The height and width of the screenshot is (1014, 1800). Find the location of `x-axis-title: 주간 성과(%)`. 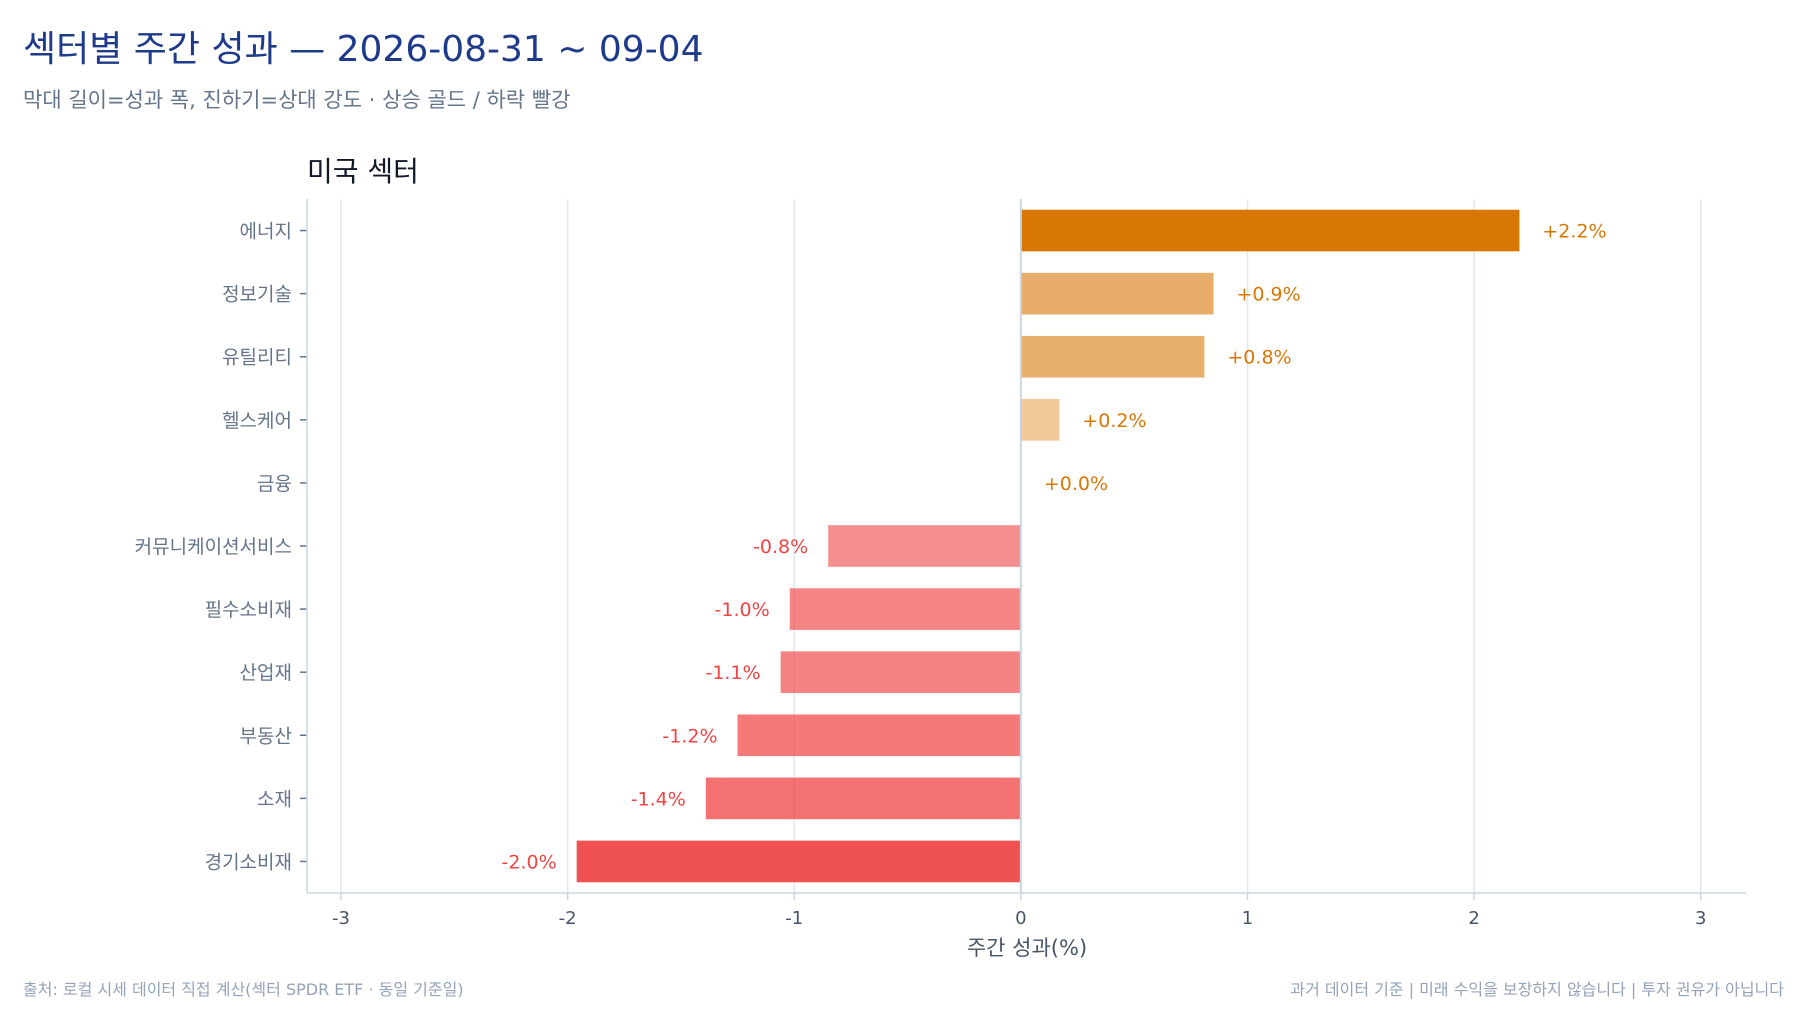

x-axis-title: 주간 성과(%) is located at coordinates (1027, 948).